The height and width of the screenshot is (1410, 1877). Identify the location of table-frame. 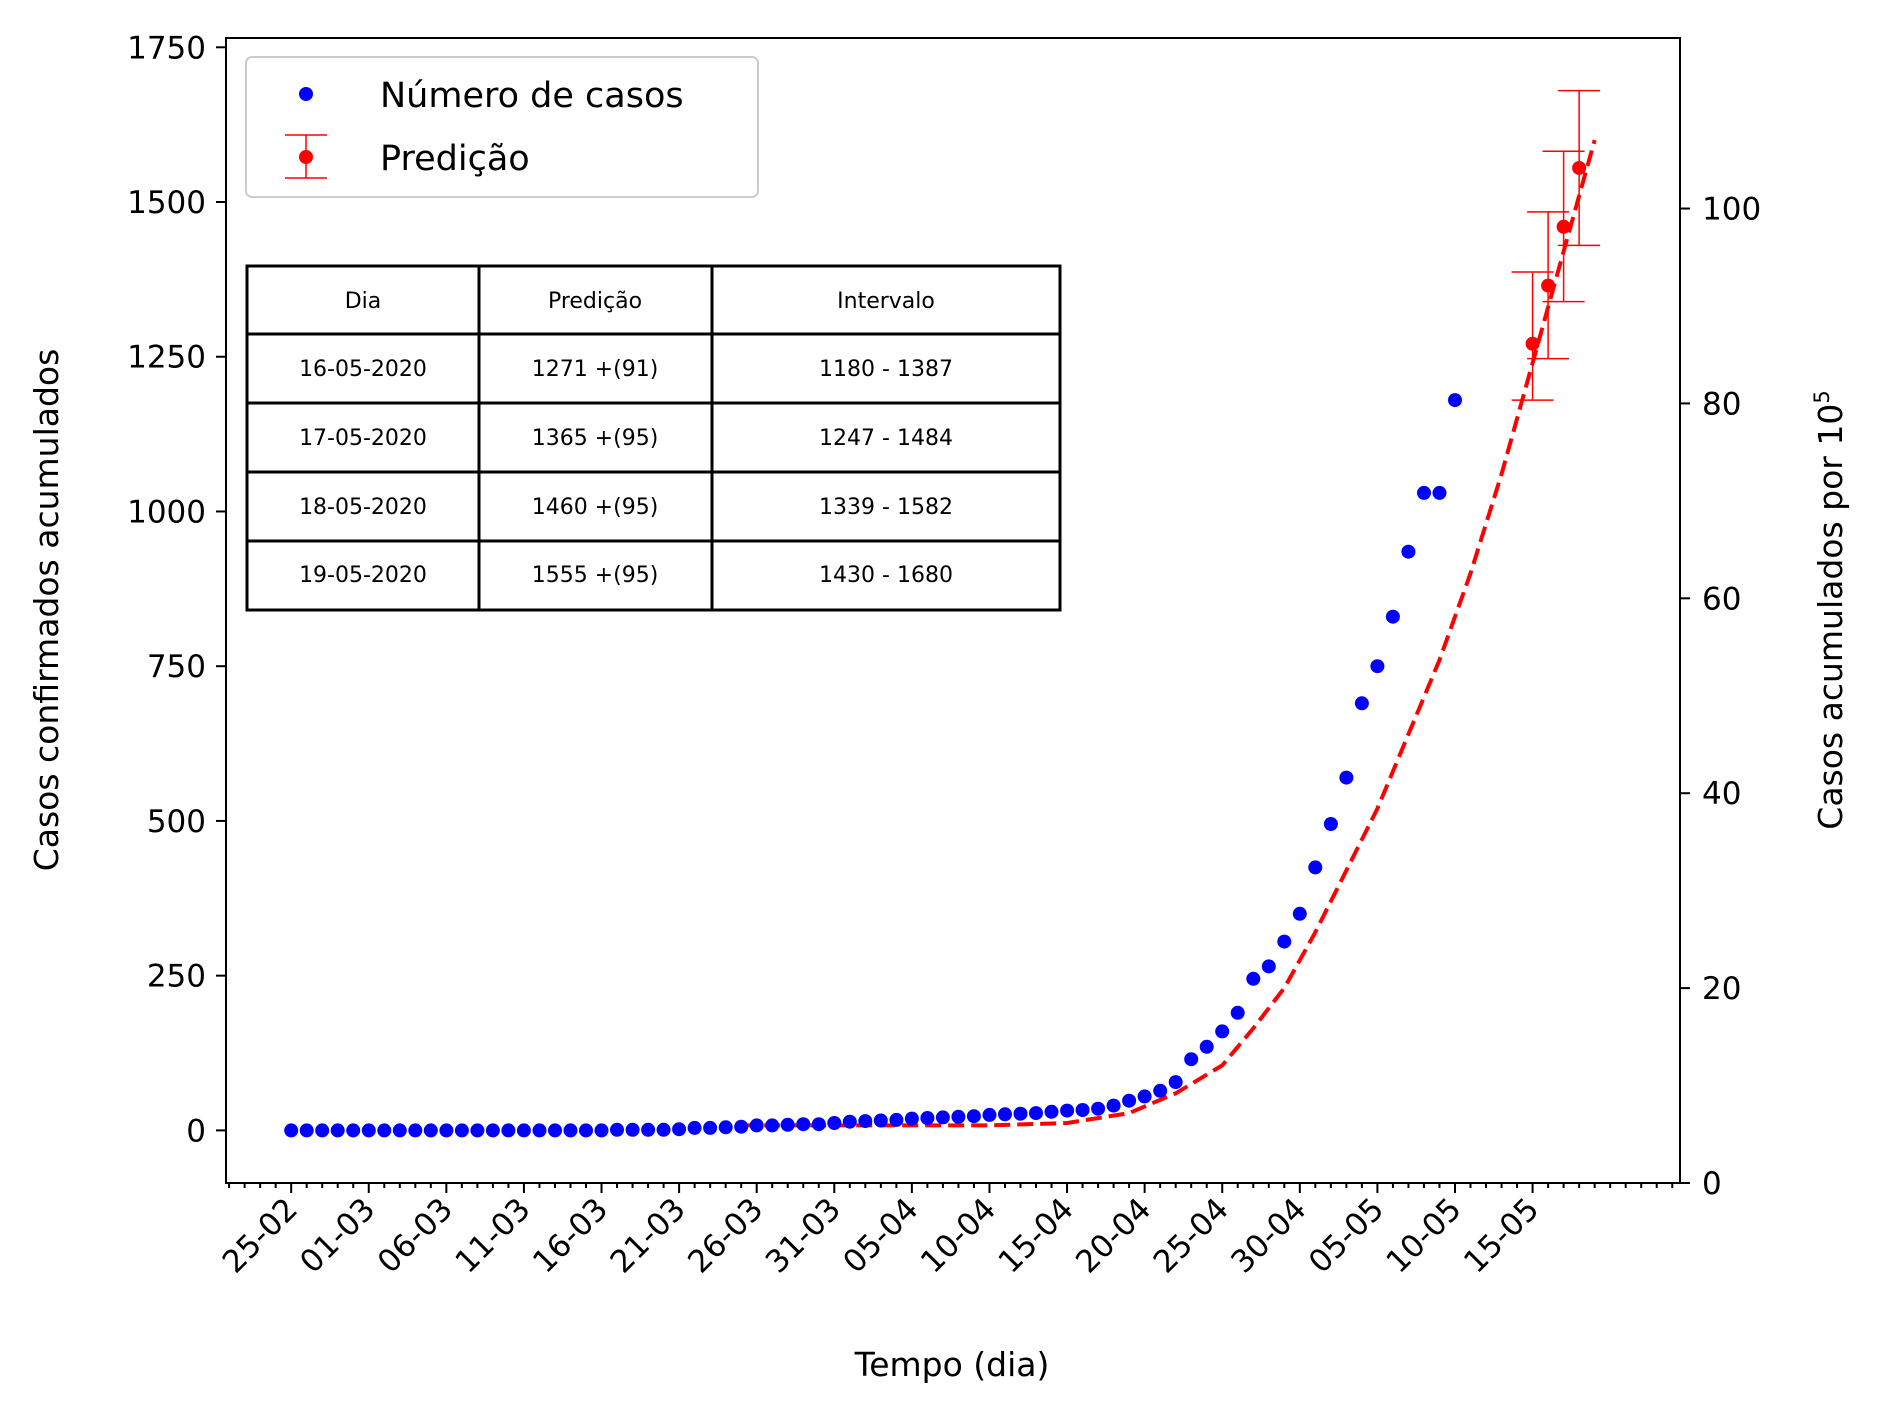
(653, 438).